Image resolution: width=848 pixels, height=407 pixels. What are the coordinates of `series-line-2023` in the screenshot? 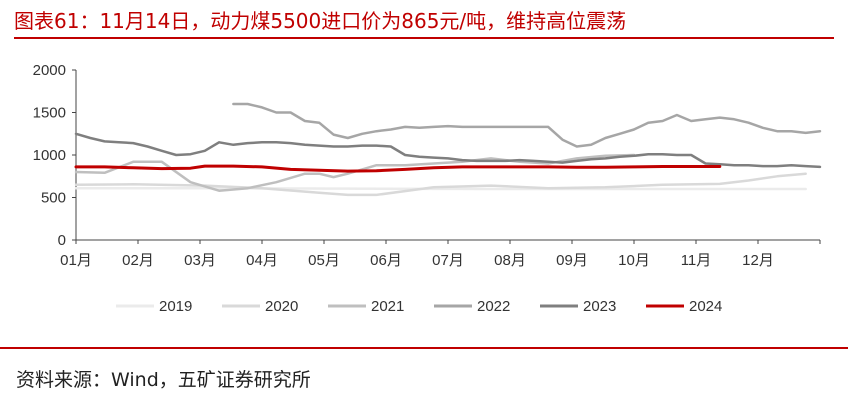 It's located at (448, 150).